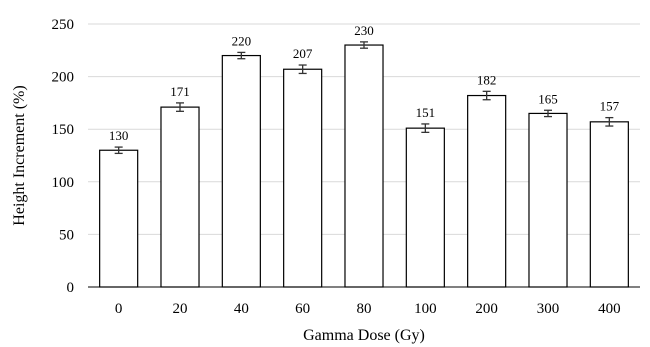  I want to click on x-tick-label: 100, so click(425, 309).